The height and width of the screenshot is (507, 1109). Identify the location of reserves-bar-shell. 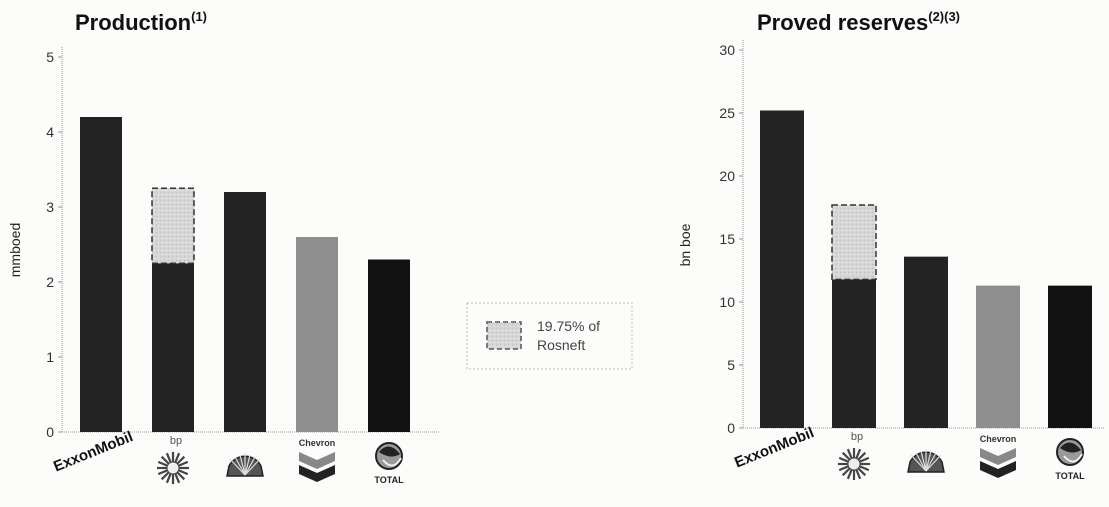
(926, 342).